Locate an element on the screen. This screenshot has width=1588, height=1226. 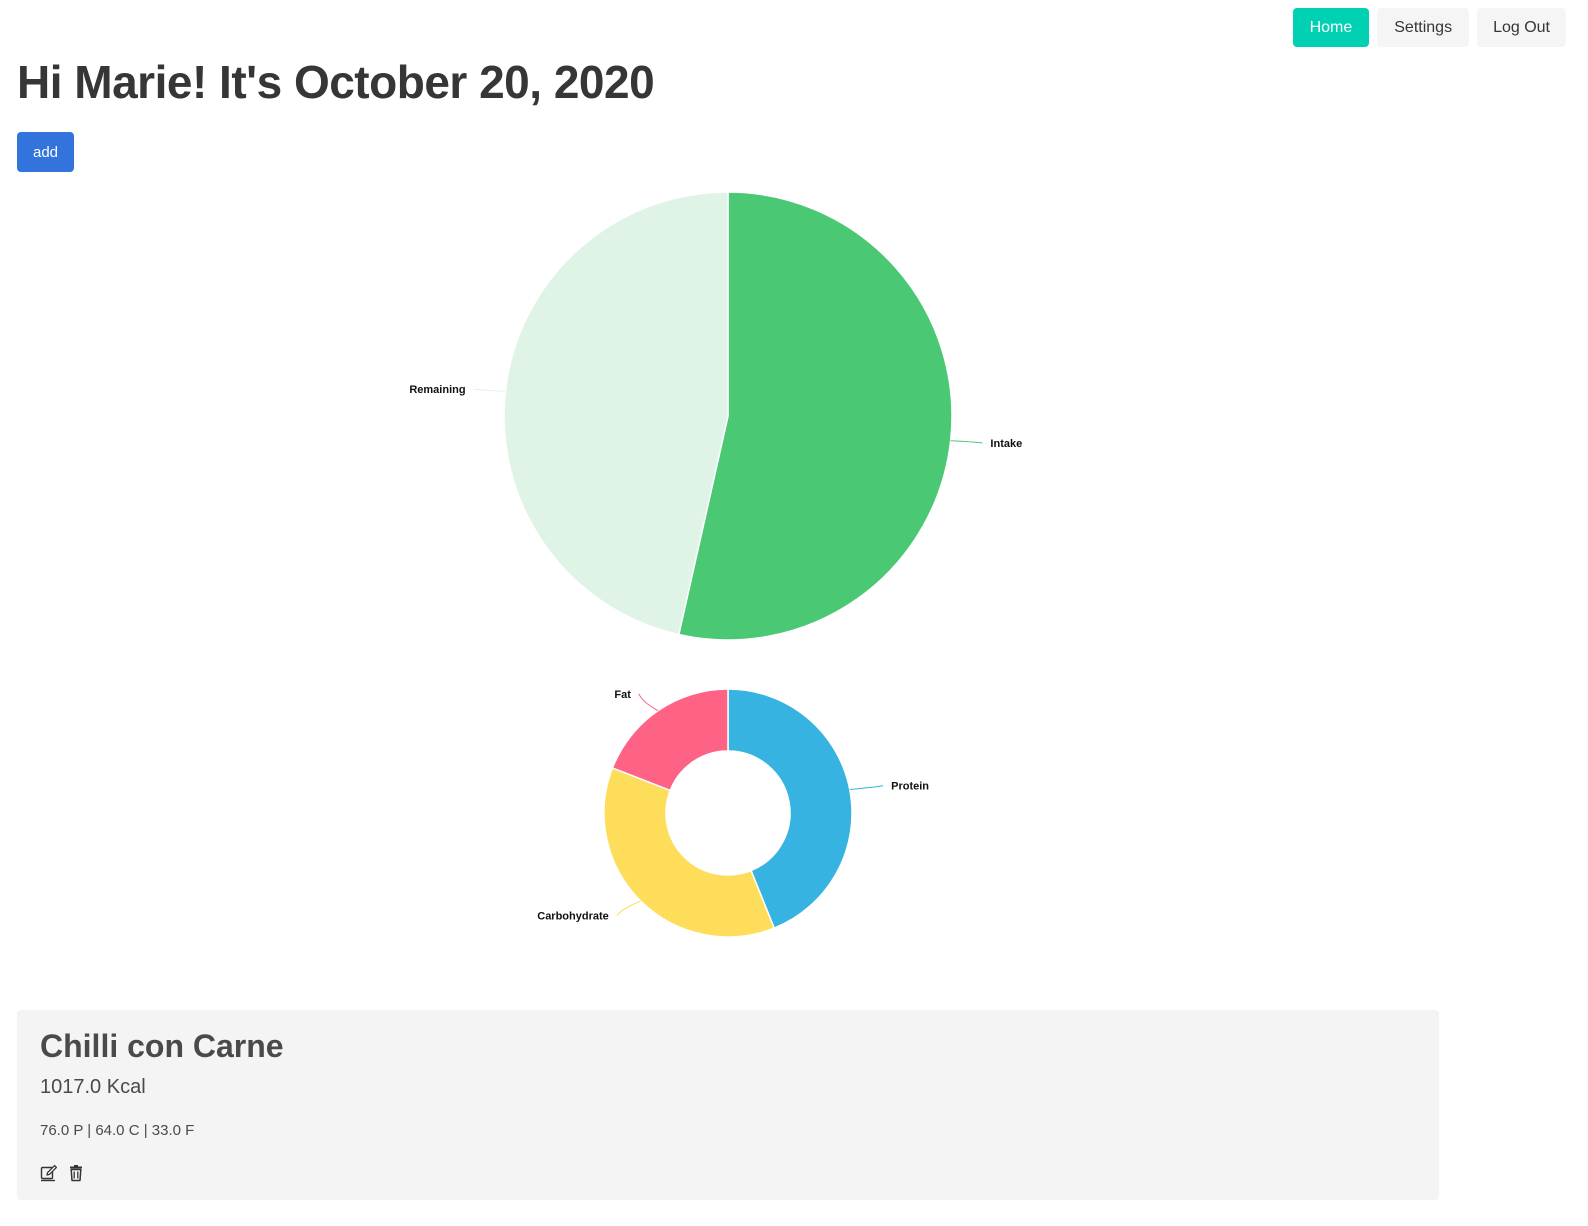
food-kcal: 1017.0 Kcal is located at coordinates (93, 1087).